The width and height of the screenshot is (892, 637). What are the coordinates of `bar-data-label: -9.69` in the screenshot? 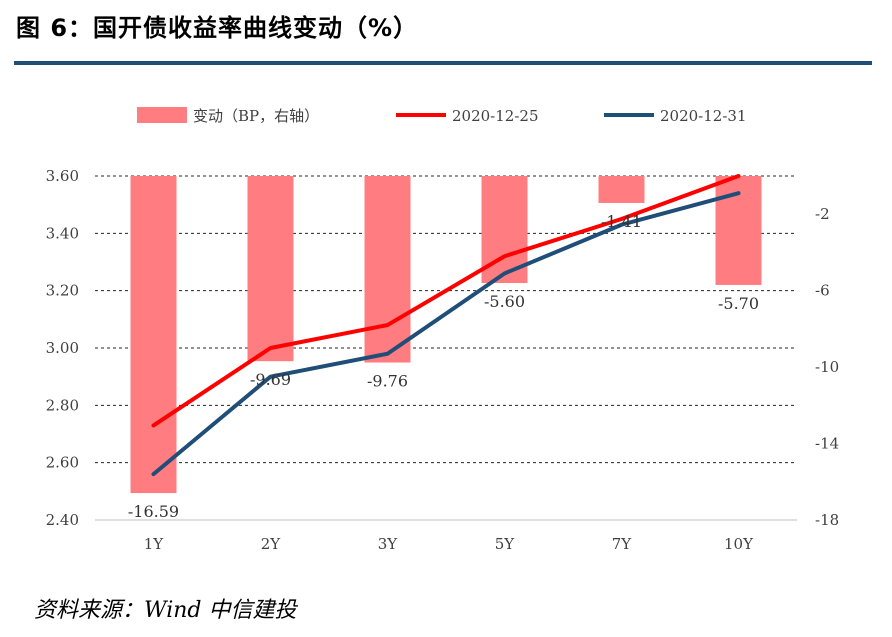 It's located at (270, 379).